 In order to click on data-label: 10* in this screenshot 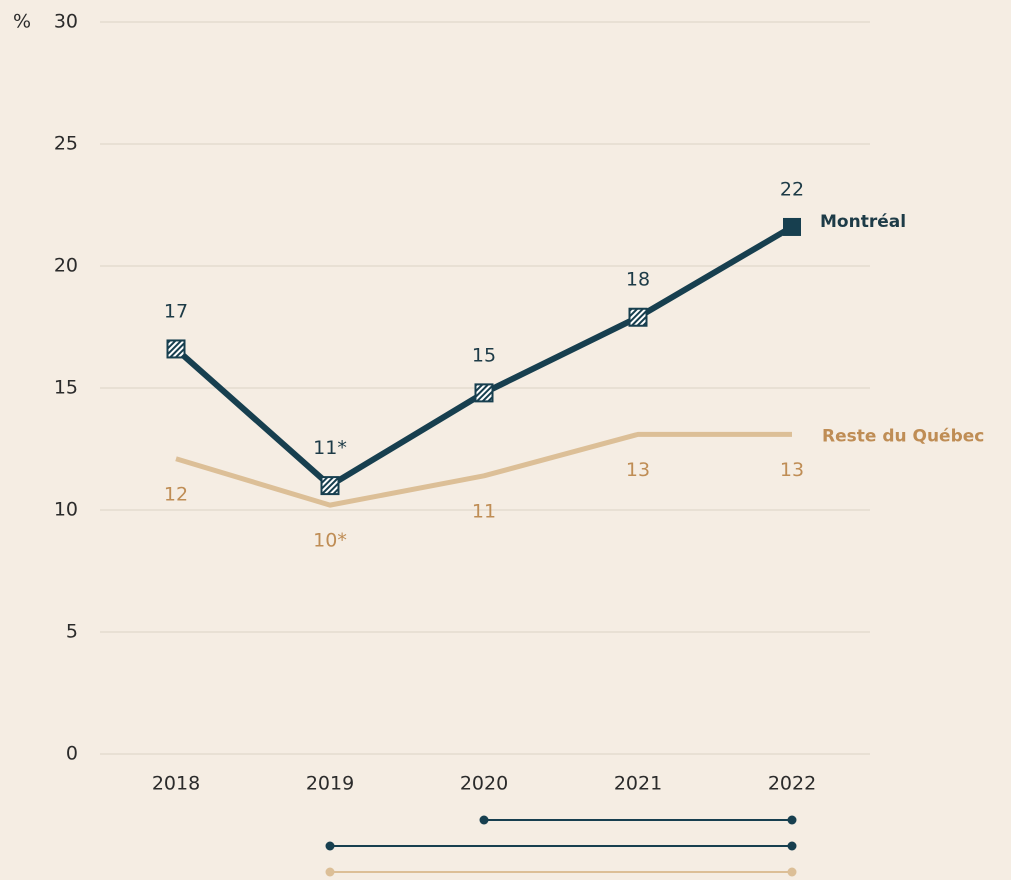, I will do `click(330, 541)`.